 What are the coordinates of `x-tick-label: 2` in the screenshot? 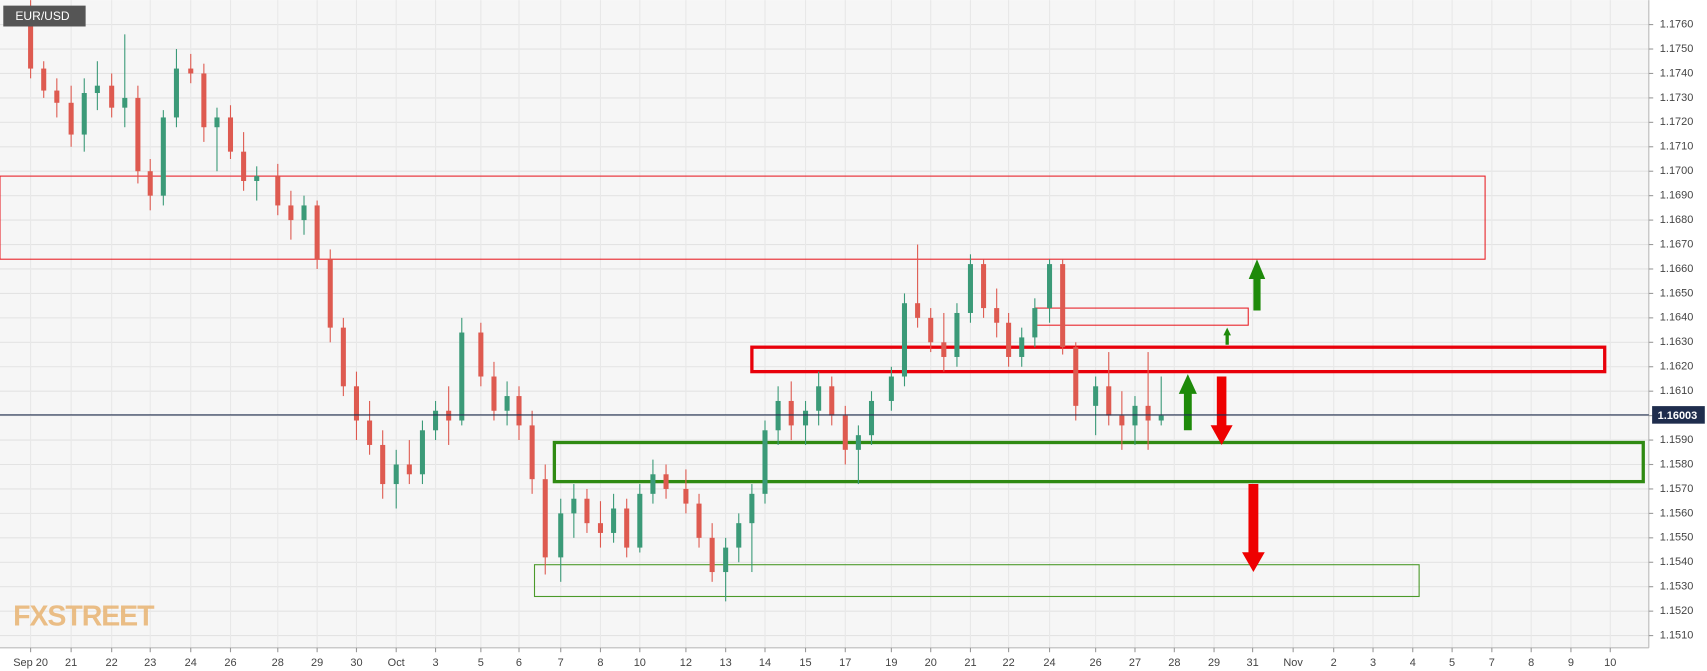 It's located at (1334, 663).